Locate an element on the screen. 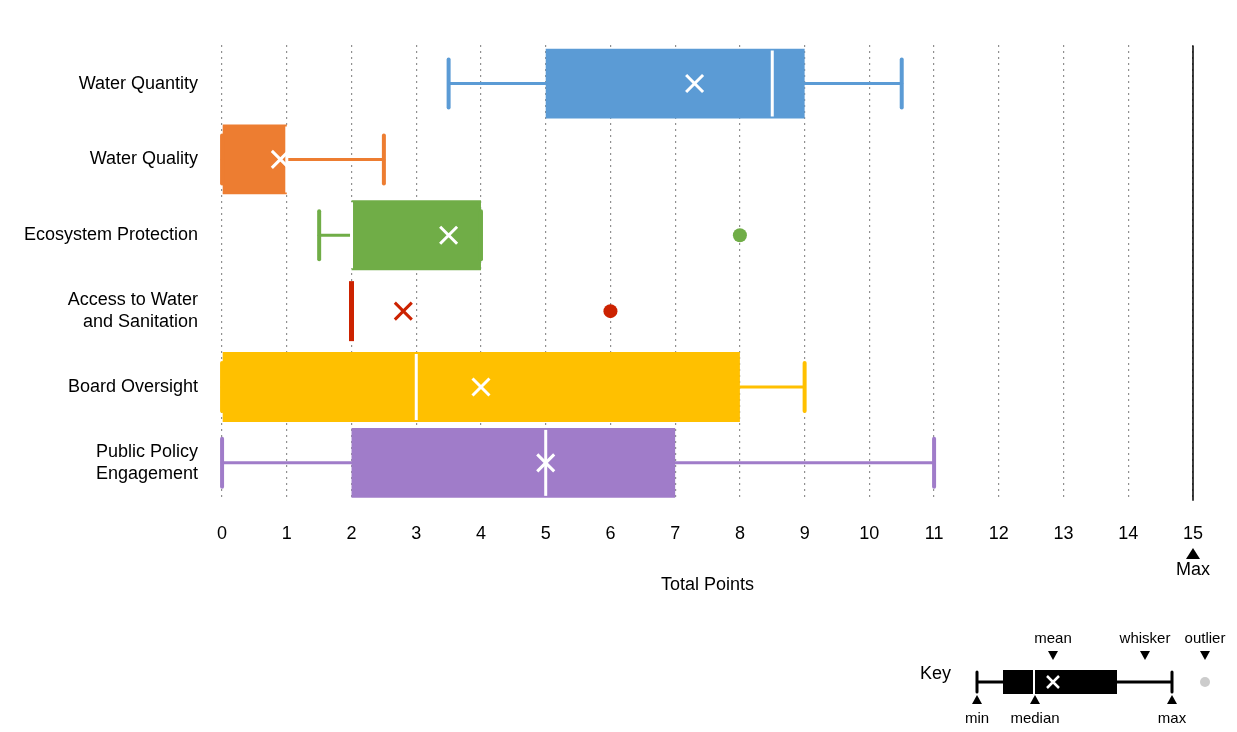  x-tick-label: 8 is located at coordinates (739, 532).